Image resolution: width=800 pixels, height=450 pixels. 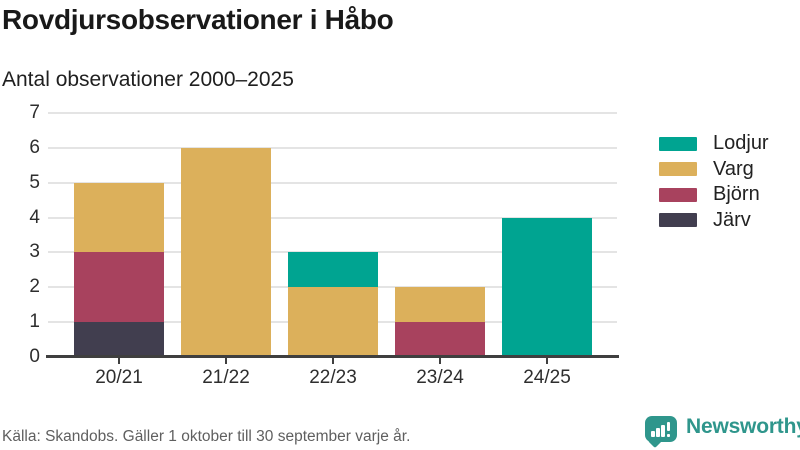 I want to click on x-axis-label: 23/24, so click(x=440, y=377).